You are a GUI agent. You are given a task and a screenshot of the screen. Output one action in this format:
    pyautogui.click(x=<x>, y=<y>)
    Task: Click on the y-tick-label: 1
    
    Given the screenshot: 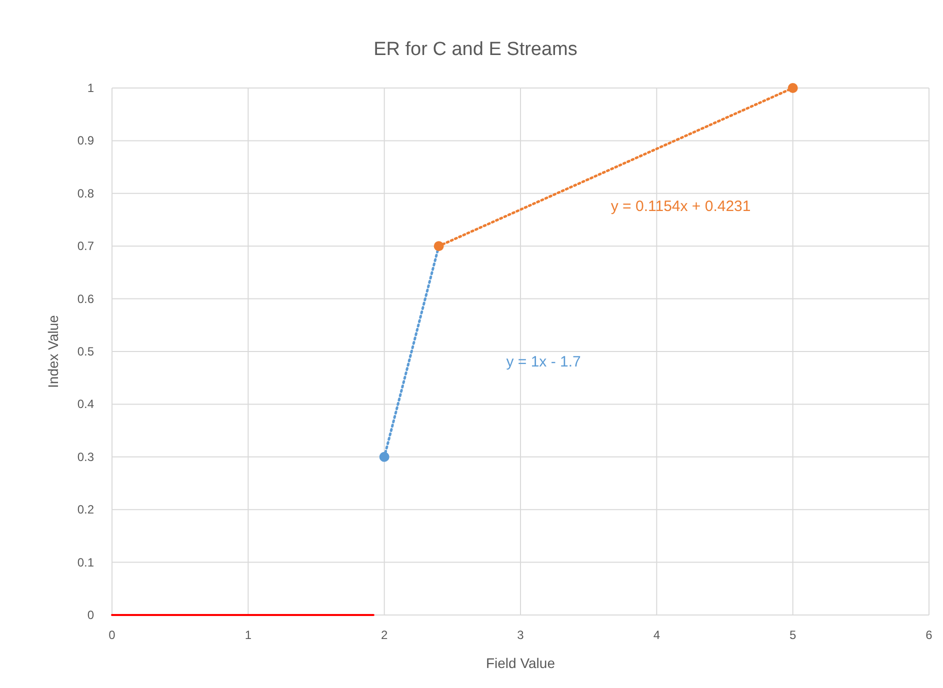 What is the action you would take?
    pyautogui.click(x=90, y=88)
    